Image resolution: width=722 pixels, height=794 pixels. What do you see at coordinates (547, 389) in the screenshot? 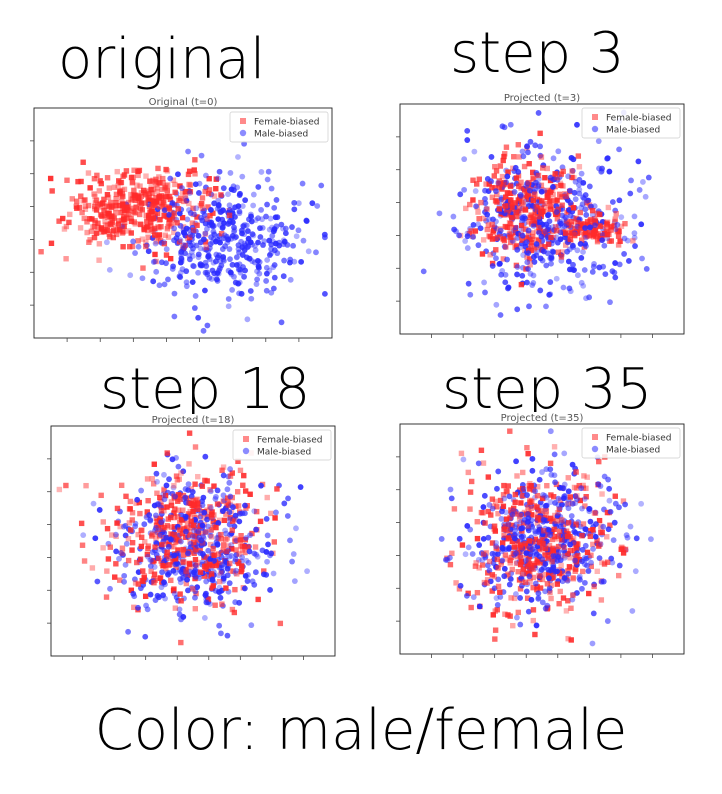
I see `label-step-35: step 35` at bounding box center [547, 389].